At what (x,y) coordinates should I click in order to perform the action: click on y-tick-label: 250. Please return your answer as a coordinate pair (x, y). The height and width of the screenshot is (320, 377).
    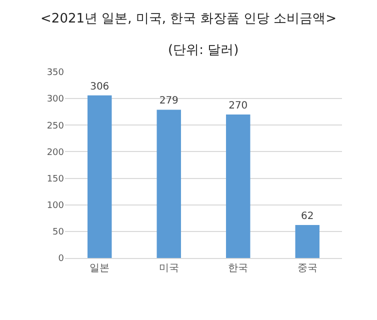
    Looking at the image, I should click on (55, 126).